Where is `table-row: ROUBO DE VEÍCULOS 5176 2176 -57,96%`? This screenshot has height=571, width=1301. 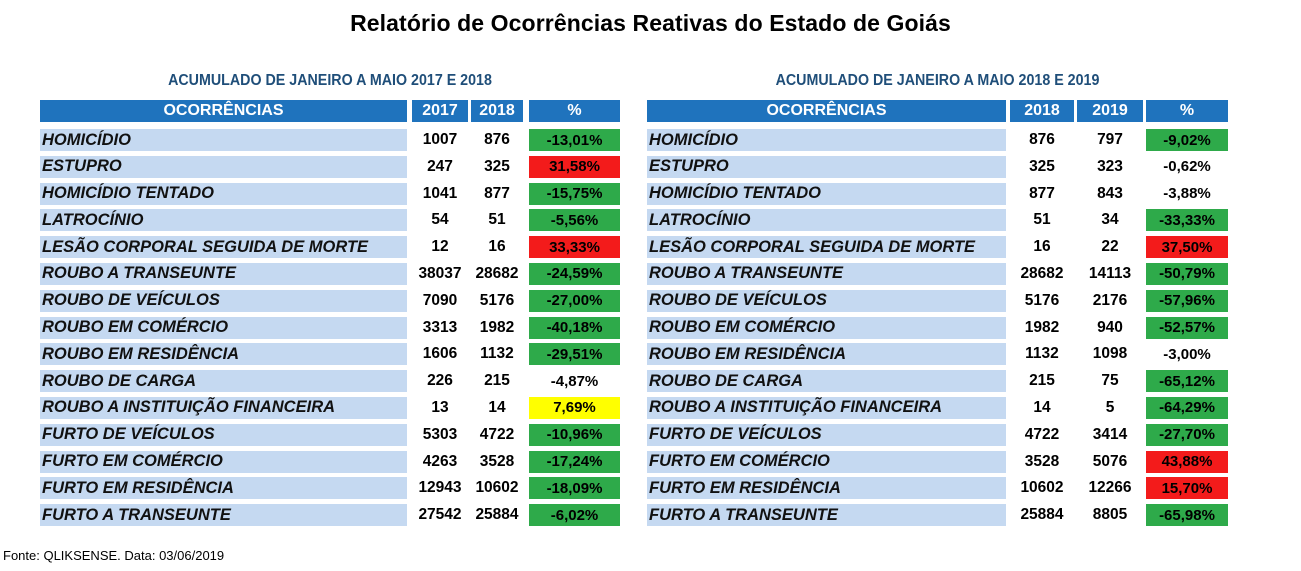 table-row: ROUBO DE VEÍCULOS 5176 2176 -57,96% is located at coordinates (937, 301).